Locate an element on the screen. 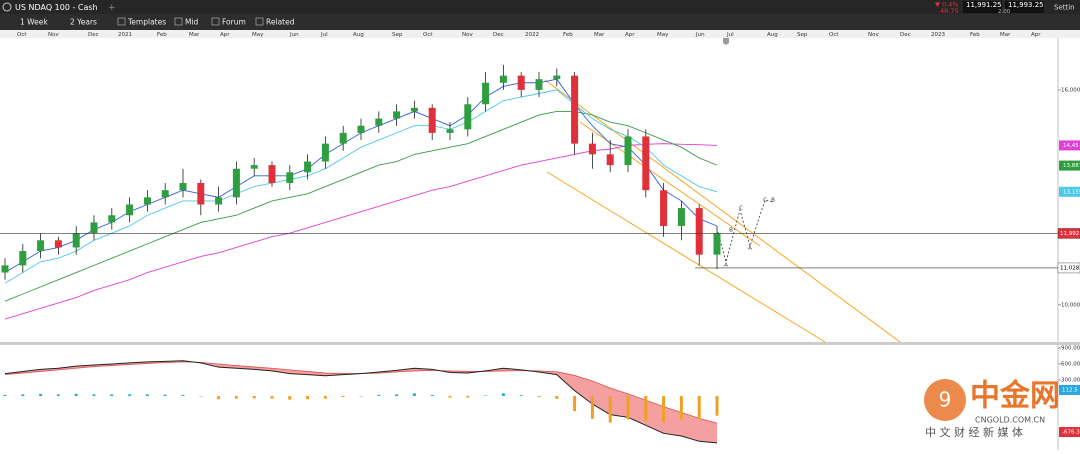 This screenshot has height=454, width=1080. y-tick-label: 300.000 is located at coordinates (1070, 380).